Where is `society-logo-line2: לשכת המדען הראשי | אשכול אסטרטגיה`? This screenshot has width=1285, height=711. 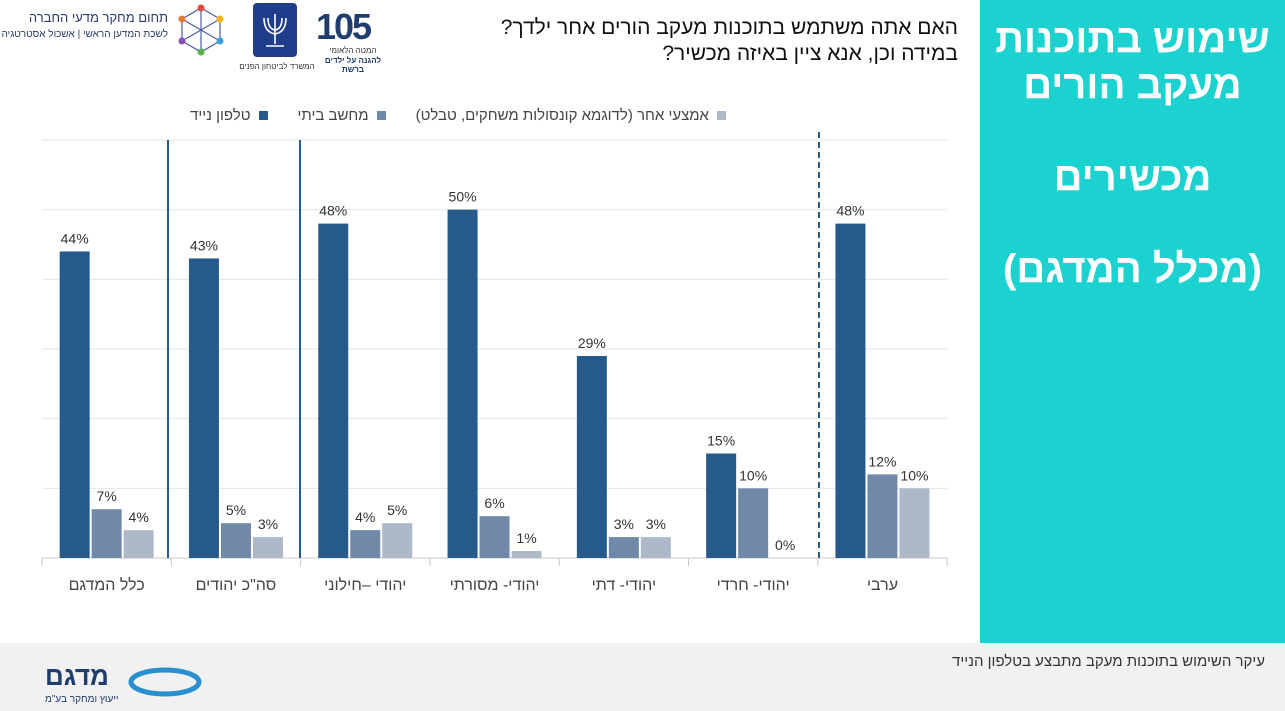 society-logo-line2: לשכת המדען הראשי | אשכול אסטרטגיה is located at coordinates (85, 34).